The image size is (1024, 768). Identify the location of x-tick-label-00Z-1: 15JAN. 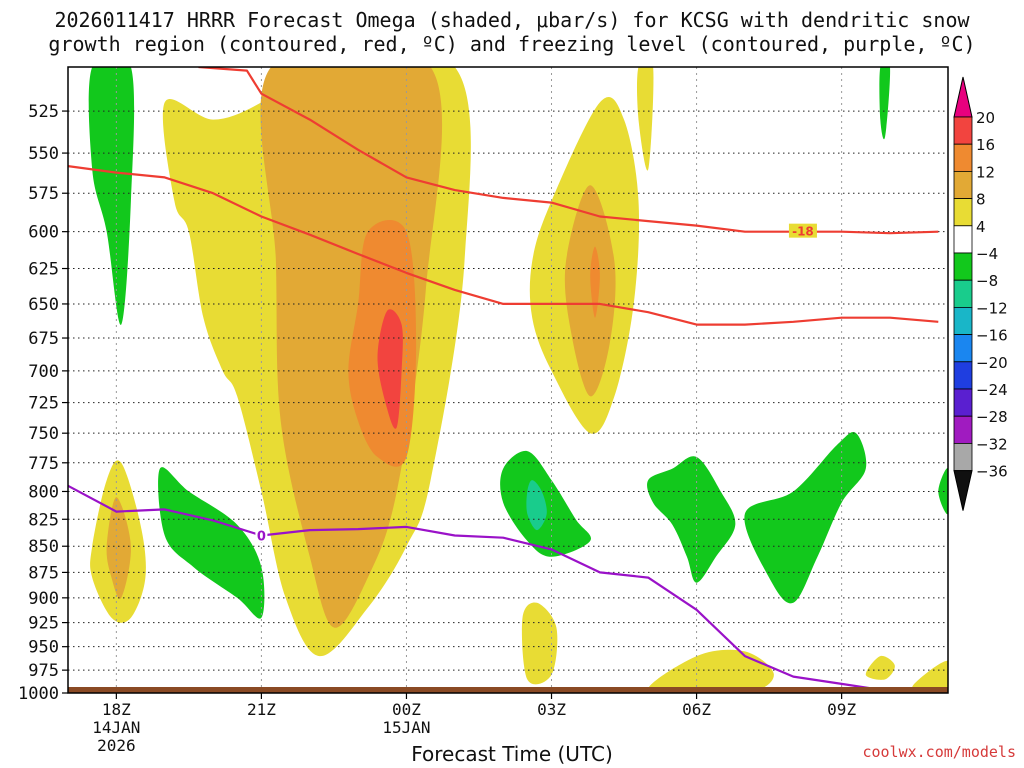
(406, 727).